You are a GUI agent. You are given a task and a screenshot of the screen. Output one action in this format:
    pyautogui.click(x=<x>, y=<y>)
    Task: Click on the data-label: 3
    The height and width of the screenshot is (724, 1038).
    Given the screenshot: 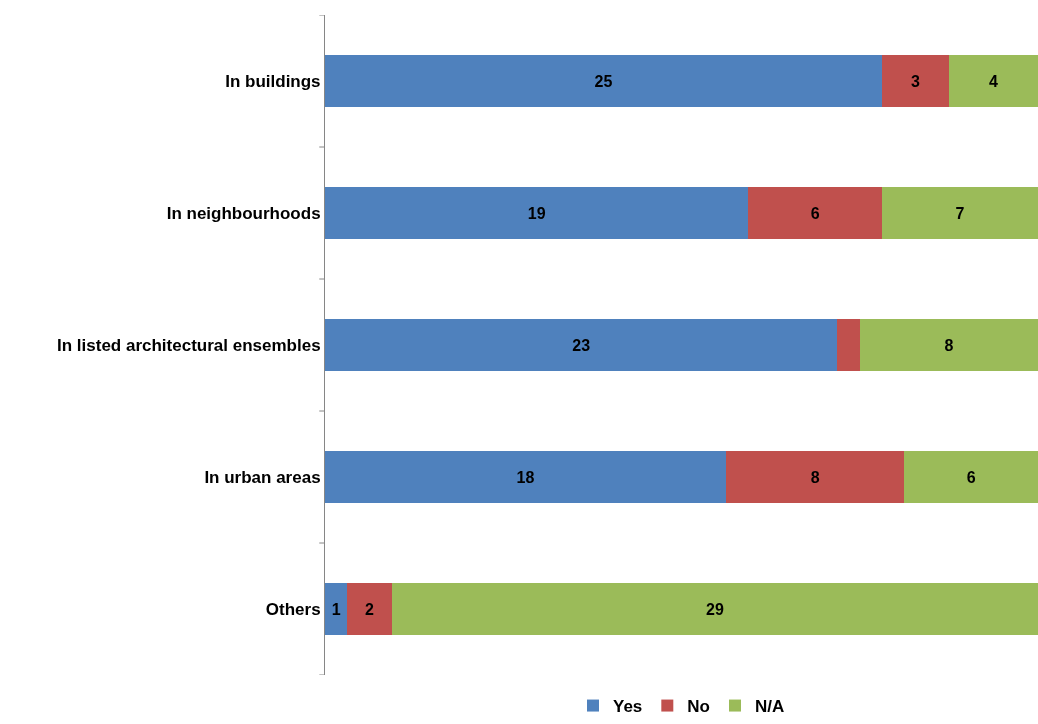 What is the action you would take?
    pyautogui.click(x=915, y=81)
    